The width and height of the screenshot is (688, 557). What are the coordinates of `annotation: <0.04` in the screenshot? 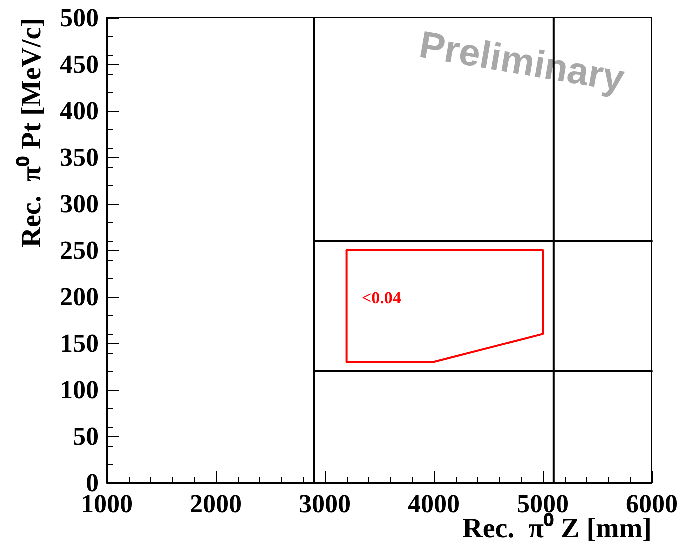 It's located at (382, 298).